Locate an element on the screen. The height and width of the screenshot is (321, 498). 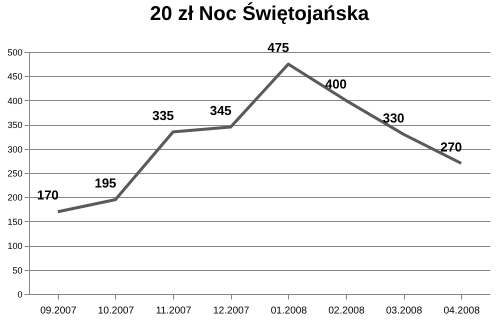
x-tick-label: 02.2008 is located at coordinates (346, 311).